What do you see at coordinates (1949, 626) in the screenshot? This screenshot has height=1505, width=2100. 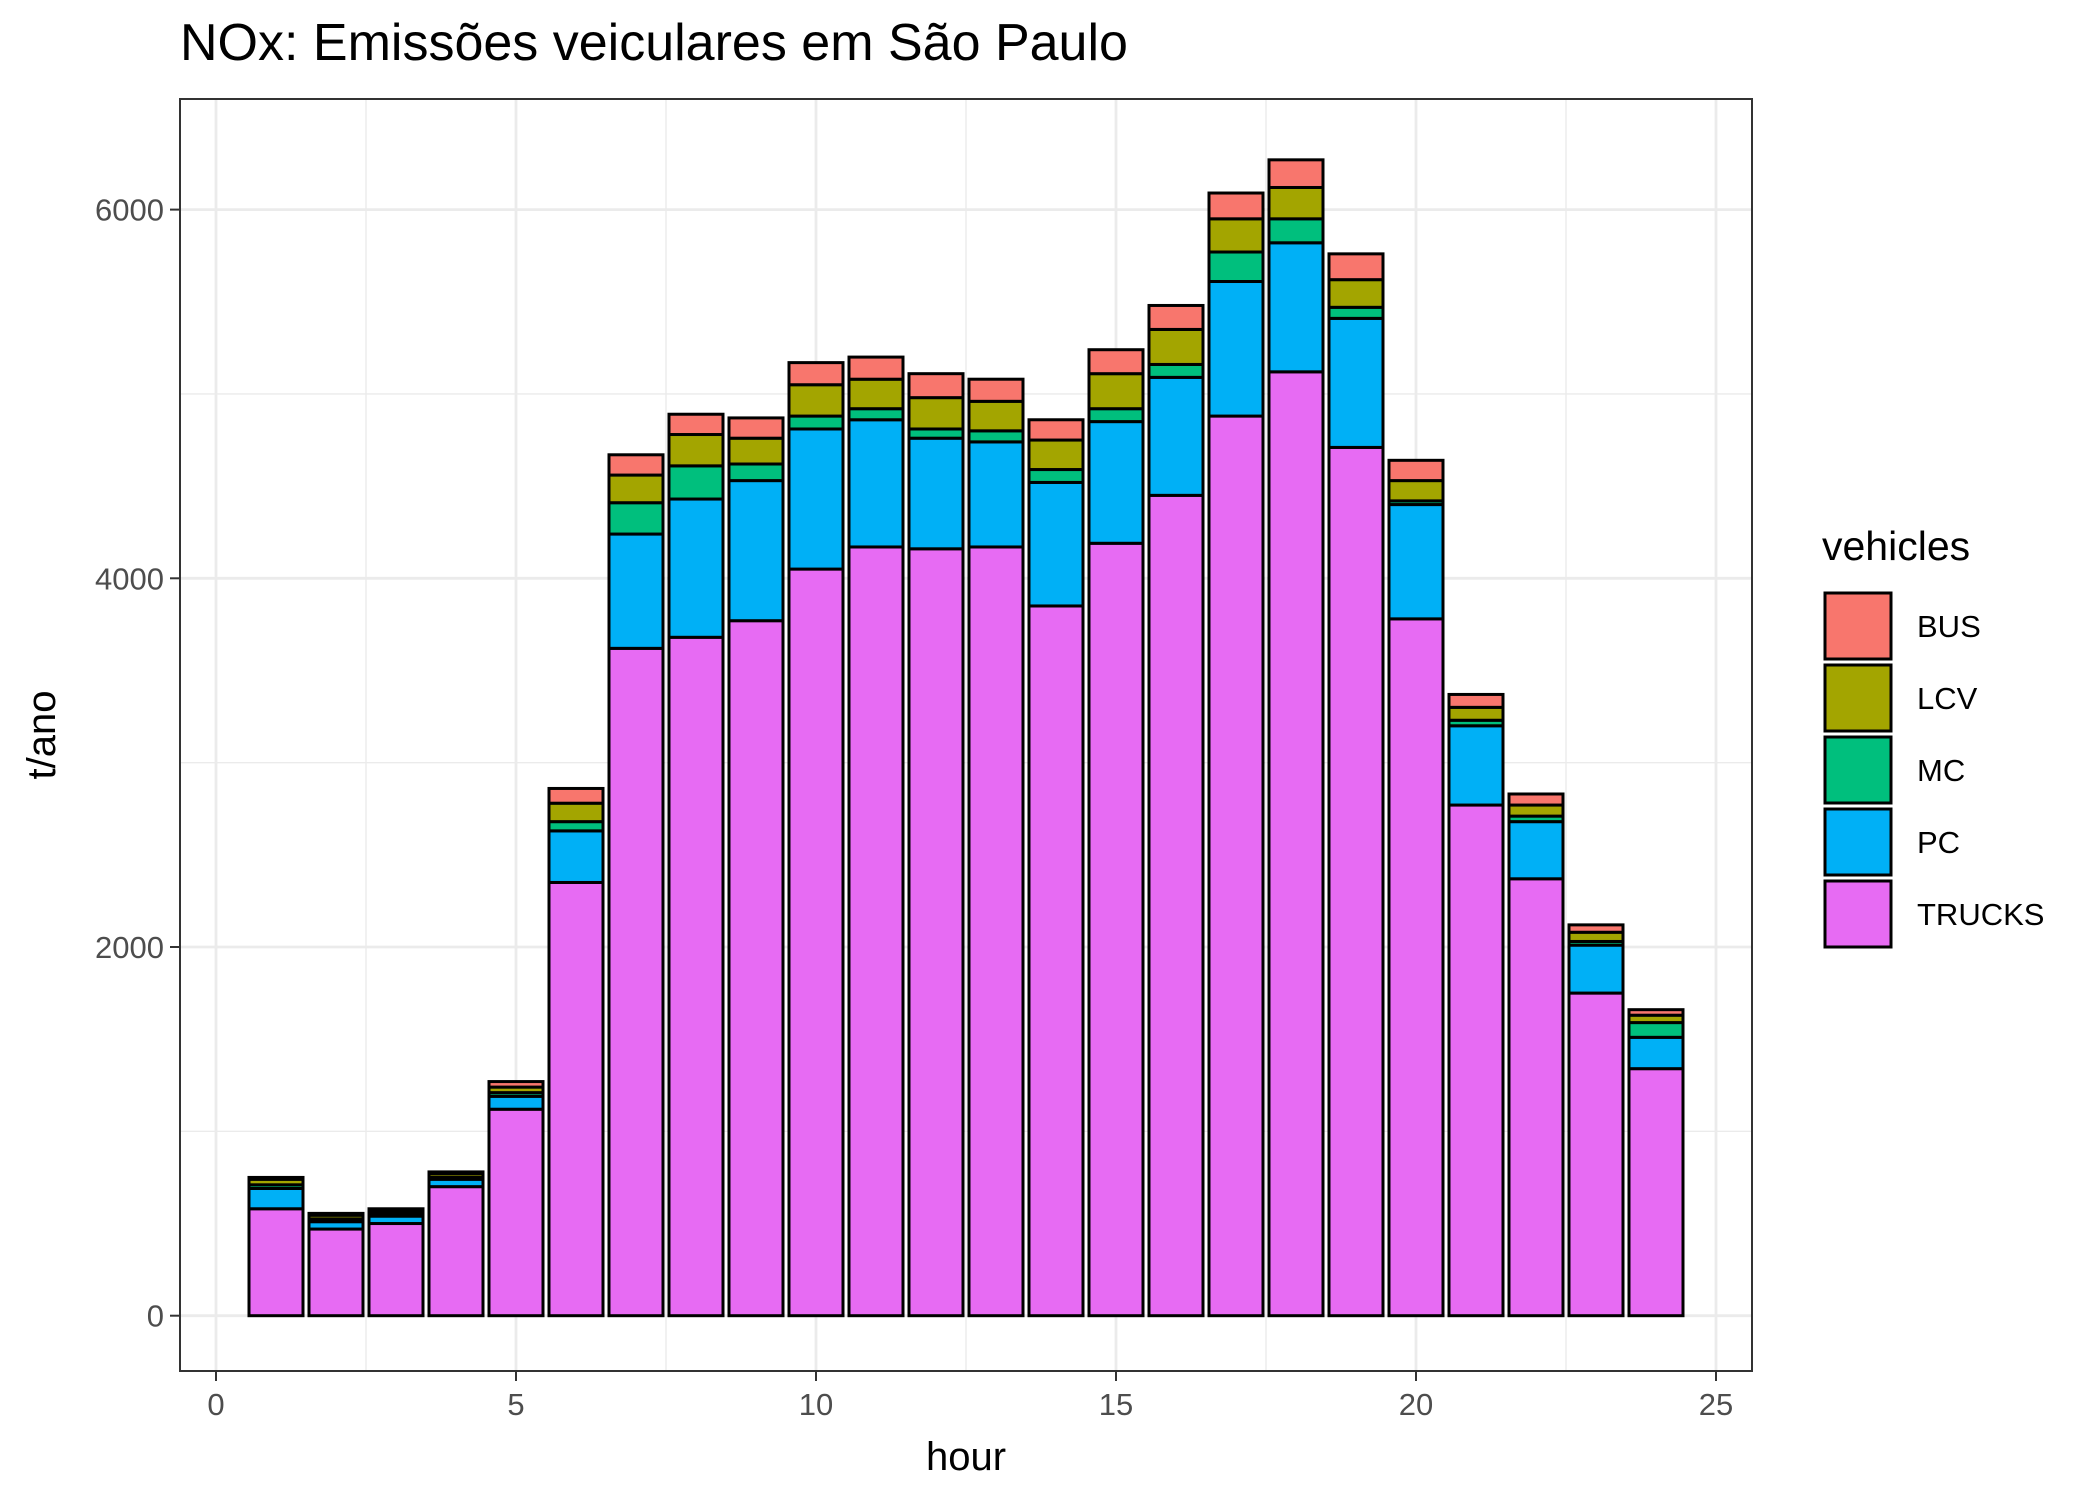 I see `legend-label-bus: BUS` at bounding box center [1949, 626].